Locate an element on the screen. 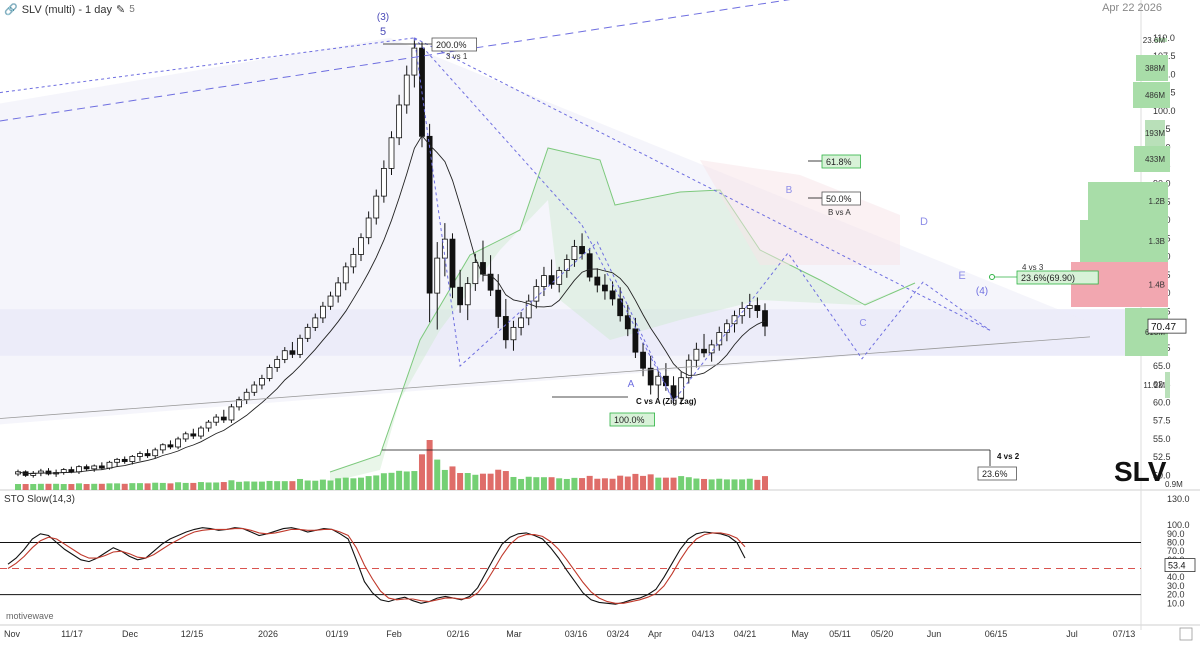  volume-profile-label: 1.3B is located at coordinates (1157, 241).